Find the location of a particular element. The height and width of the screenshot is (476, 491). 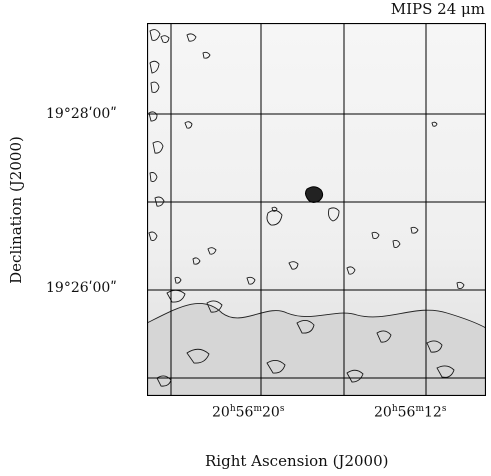

panel-title: MIPS 24 μm is located at coordinates (437, 9).